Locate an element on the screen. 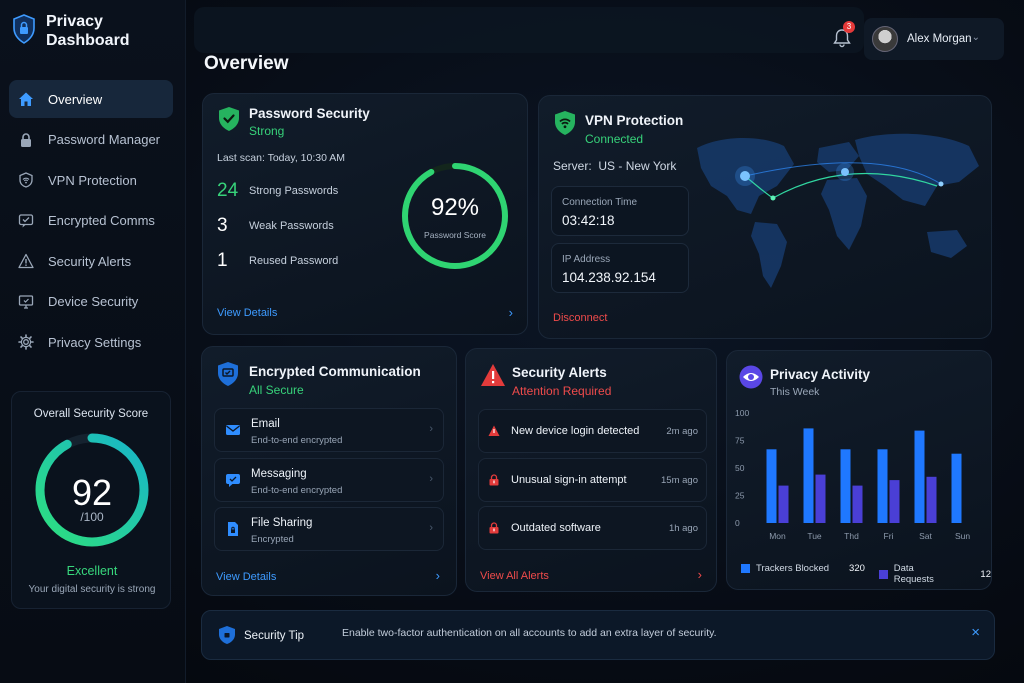 The width and height of the screenshot is (1024, 683). sidebar-item-label: VPN Protection is located at coordinates (92, 180).